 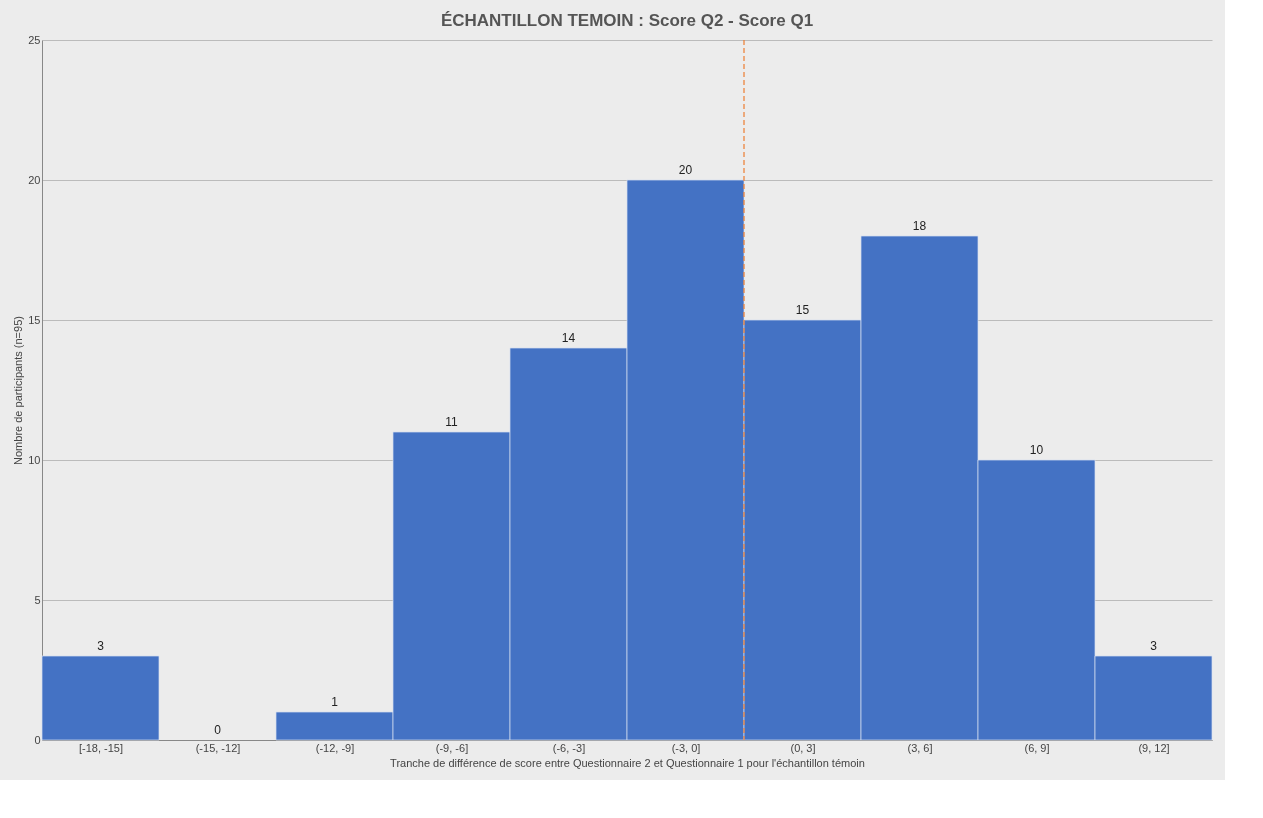 I want to click on data-label: 15, so click(x=802, y=310).